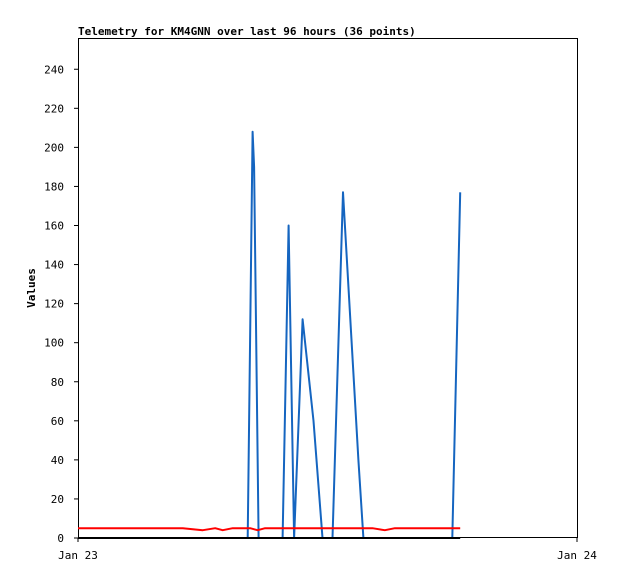 This screenshot has height=579, width=618. What do you see at coordinates (60, 538) in the screenshot?
I see `y-tick-label-0: 0` at bounding box center [60, 538].